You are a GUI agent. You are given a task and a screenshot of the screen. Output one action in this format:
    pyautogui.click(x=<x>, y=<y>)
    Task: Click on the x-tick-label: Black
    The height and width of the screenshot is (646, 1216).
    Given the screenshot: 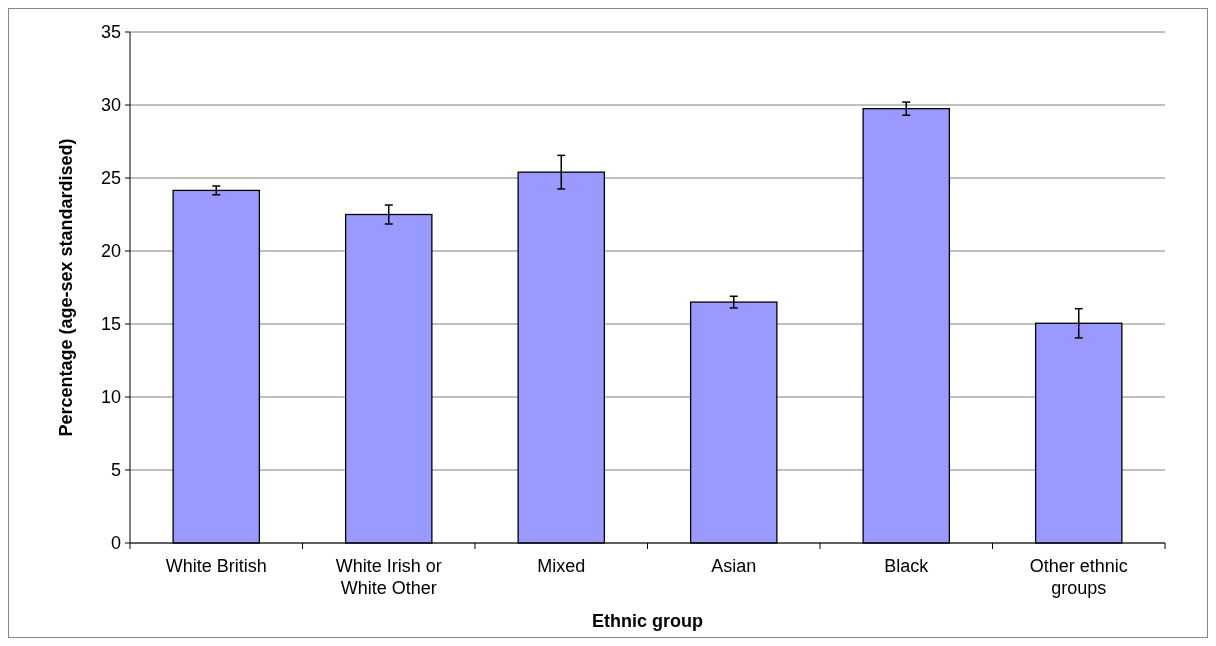 What is the action you would take?
    pyautogui.click(x=907, y=566)
    